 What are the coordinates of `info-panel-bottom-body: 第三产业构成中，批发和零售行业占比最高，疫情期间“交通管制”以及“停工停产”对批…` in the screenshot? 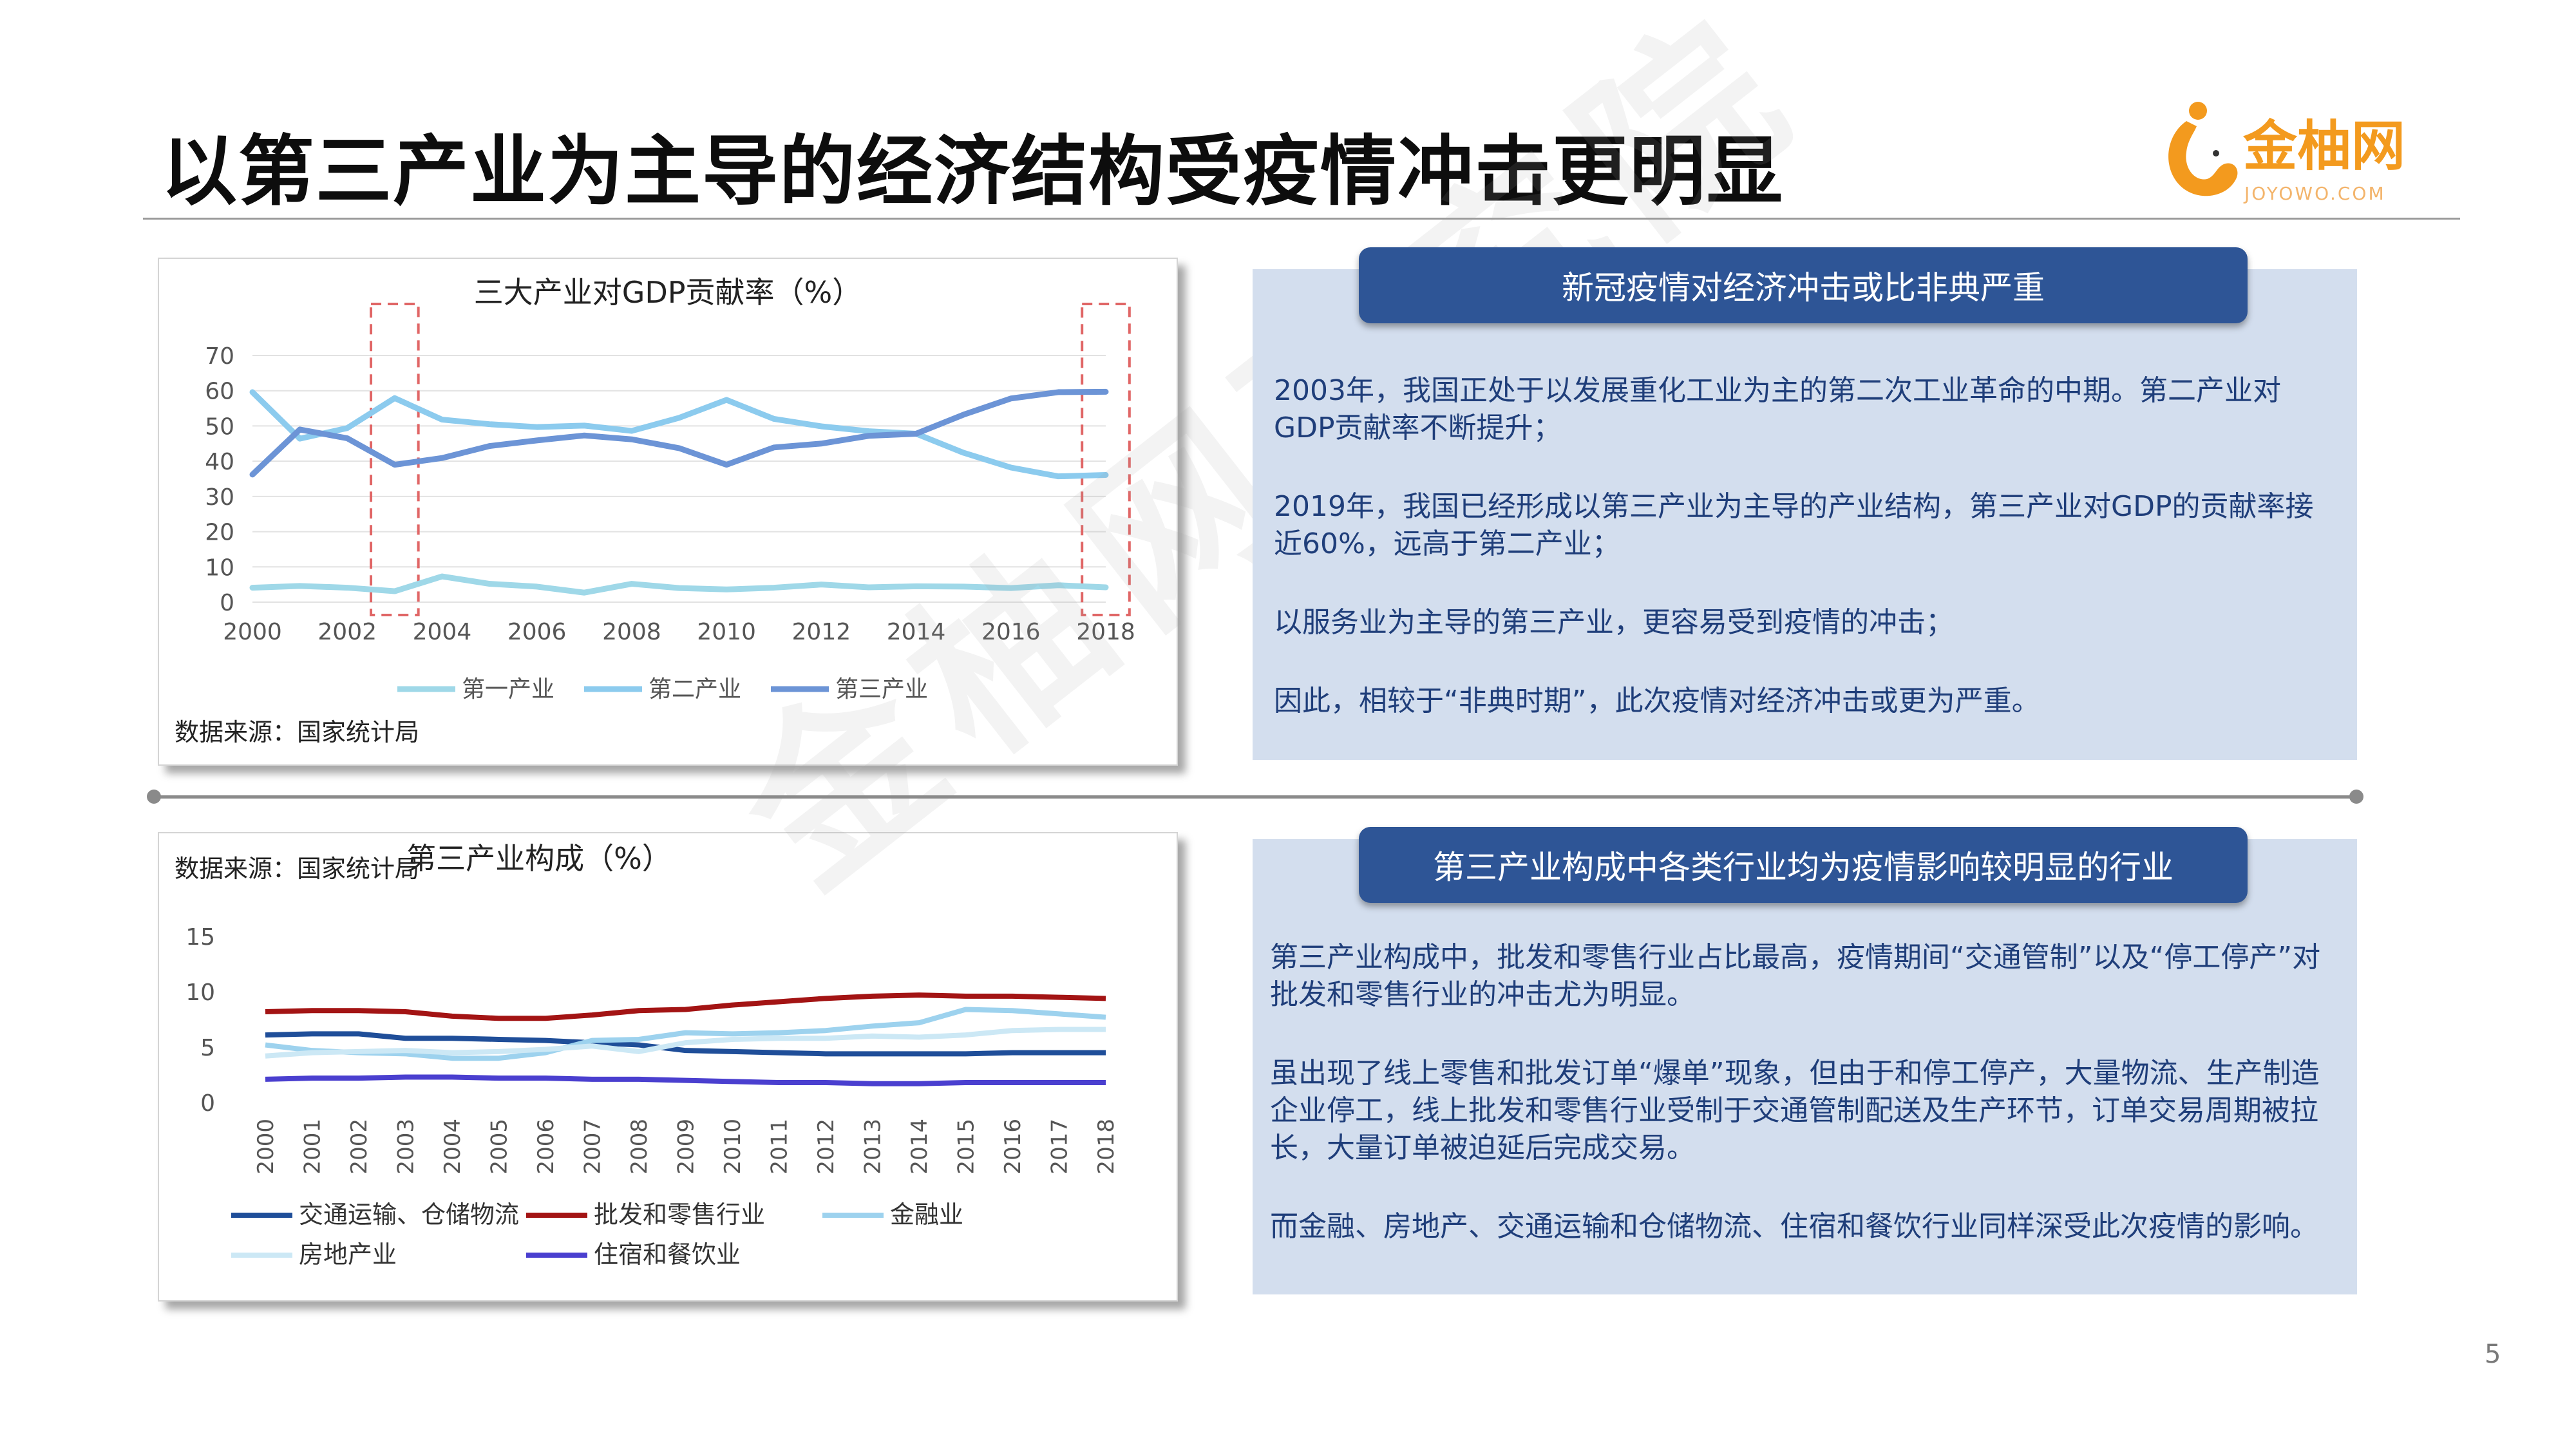 It's located at (1801, 1113).